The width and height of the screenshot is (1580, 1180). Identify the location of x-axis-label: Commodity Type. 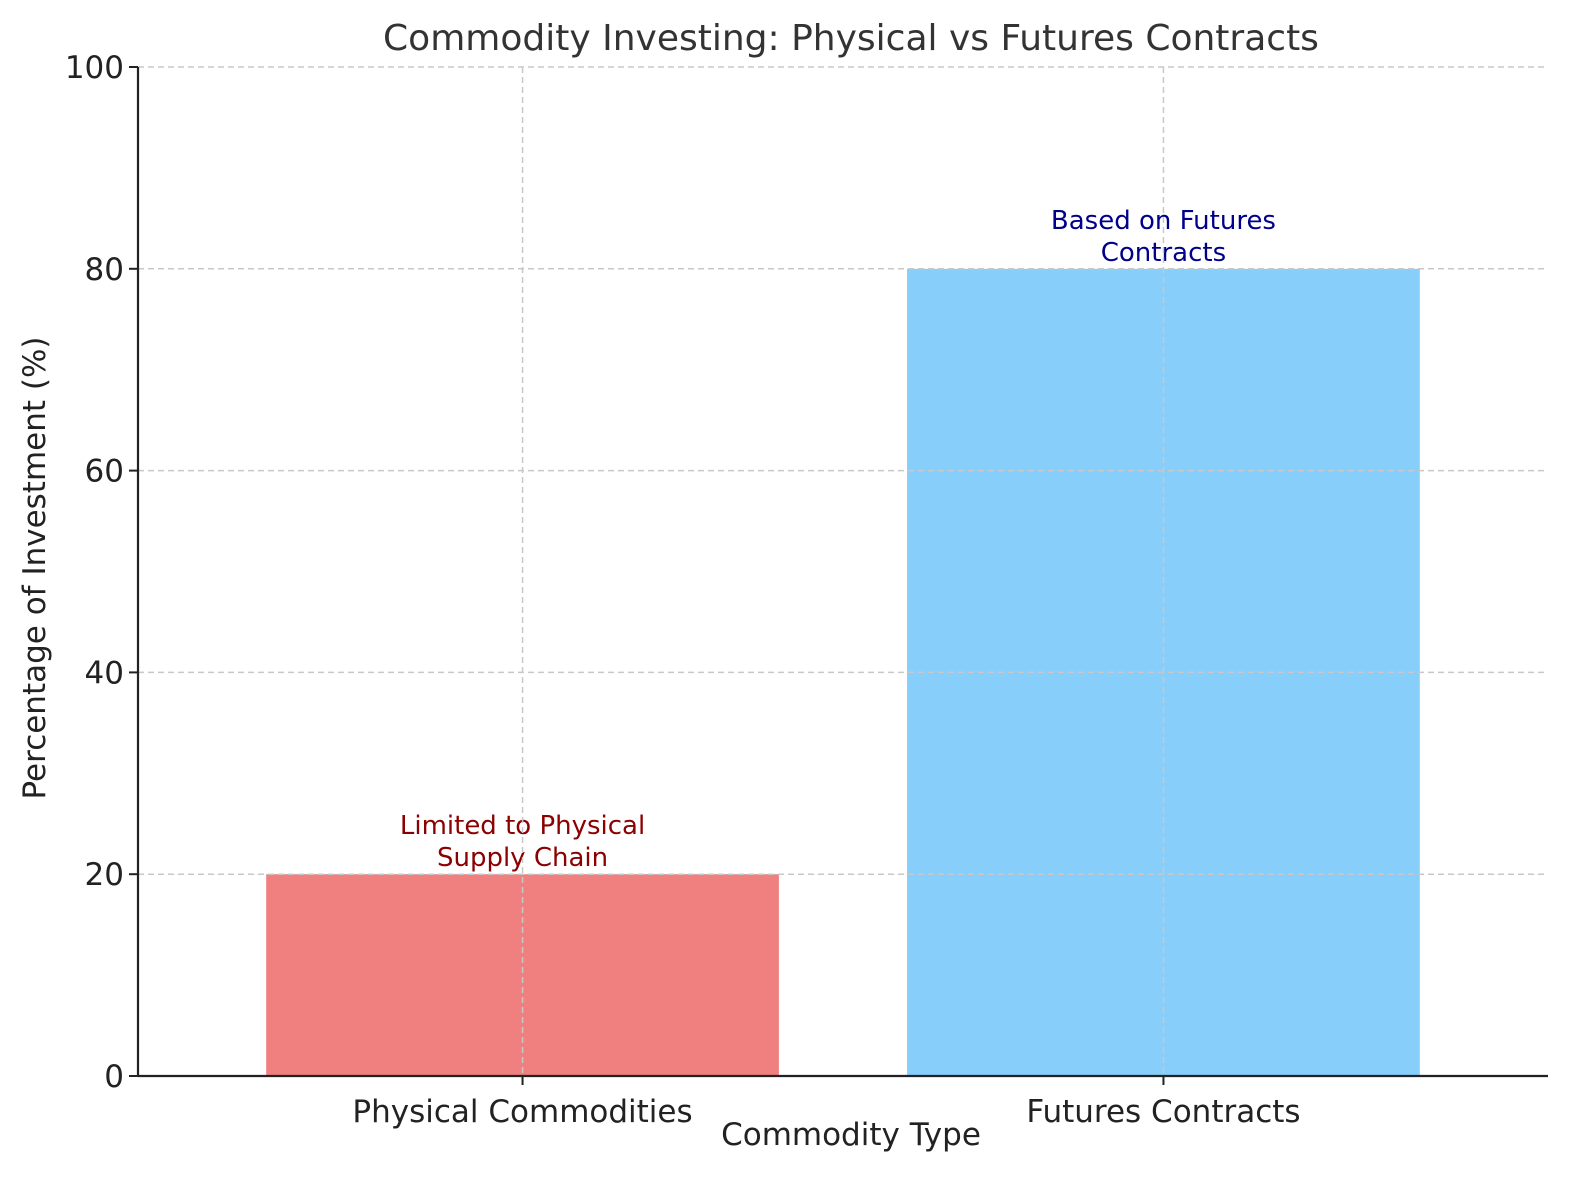
(851, 1135).